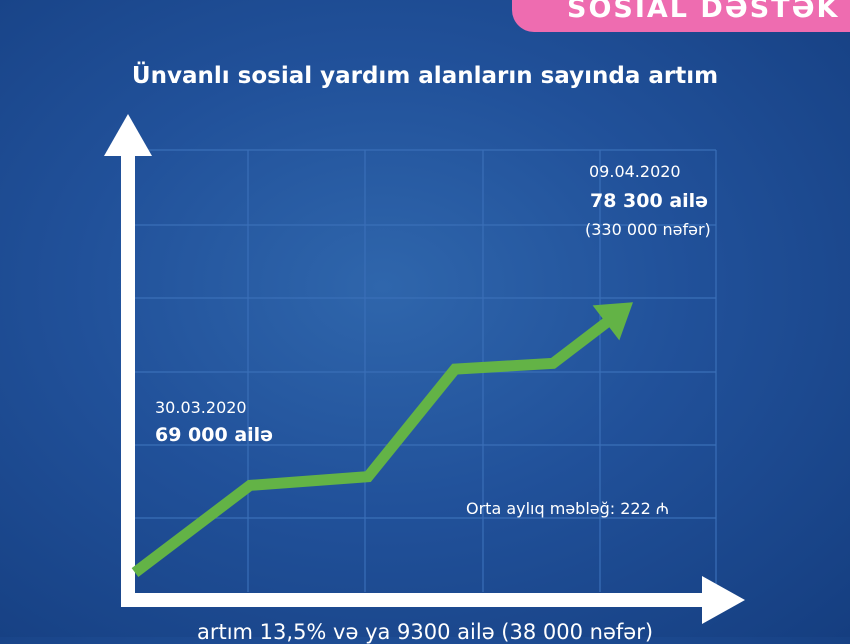  I want to click on start-value-label: 69 000 ailə, so click(214, 435).